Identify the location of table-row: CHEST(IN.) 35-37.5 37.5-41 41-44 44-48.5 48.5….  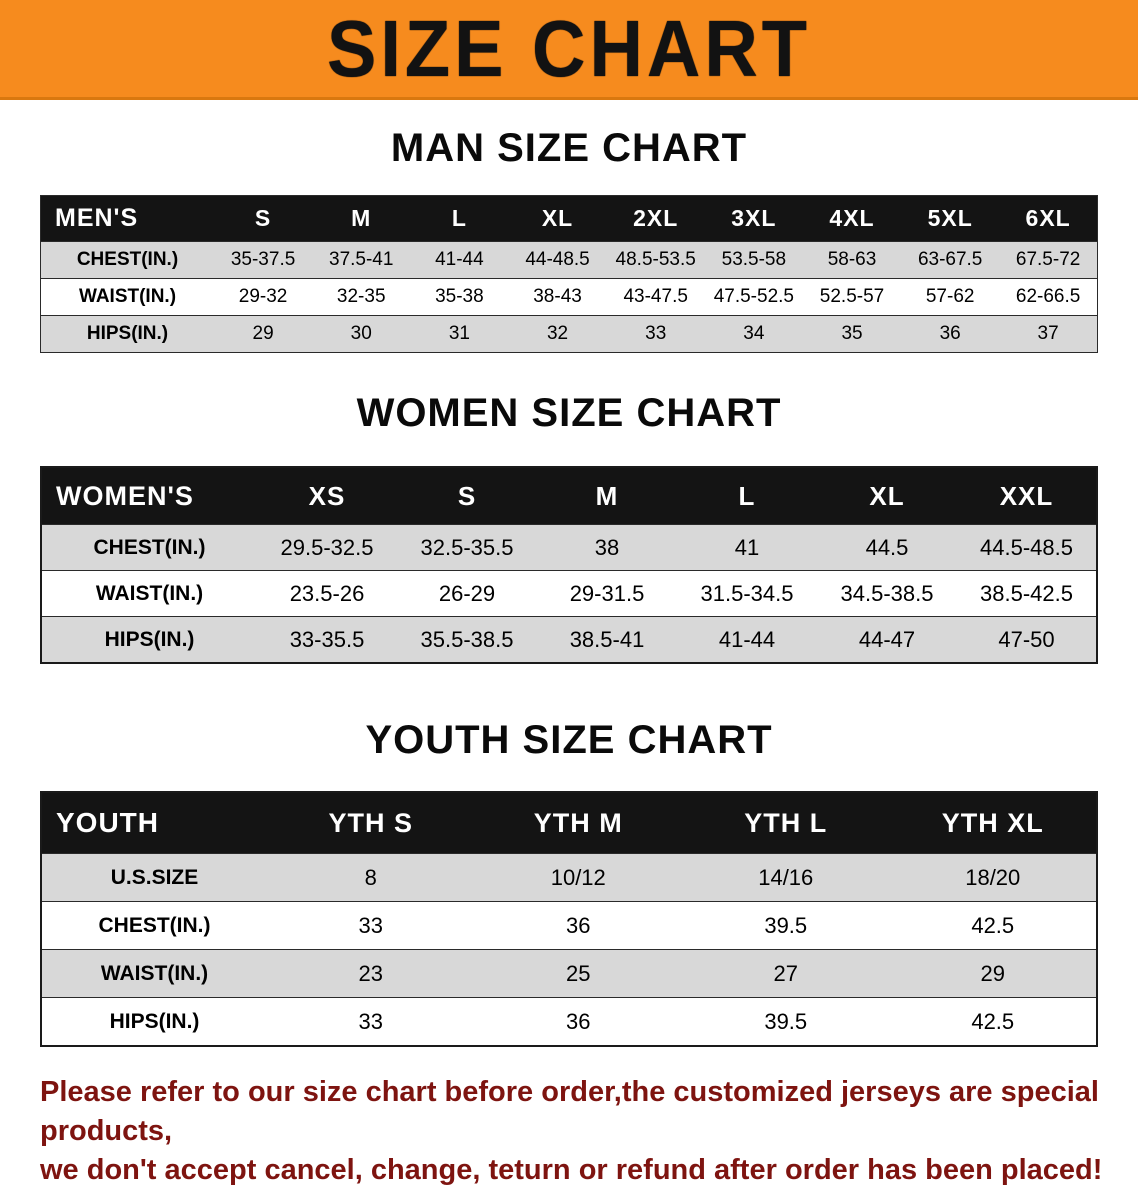
(569, 260).